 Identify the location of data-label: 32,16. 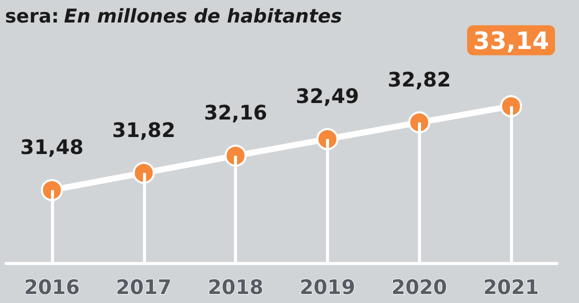
(236, 112).